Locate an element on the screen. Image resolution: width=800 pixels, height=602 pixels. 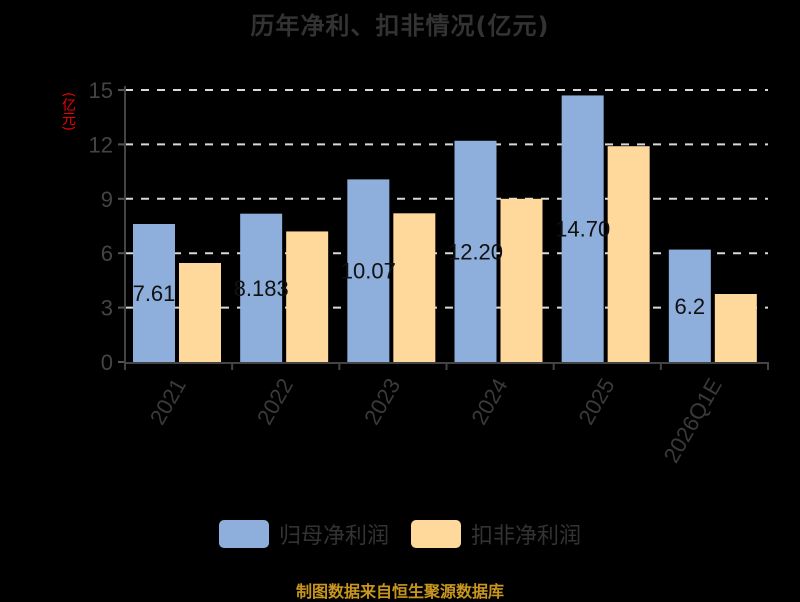
bar-value-label: 10.07 is located at coordinates (368, 271).